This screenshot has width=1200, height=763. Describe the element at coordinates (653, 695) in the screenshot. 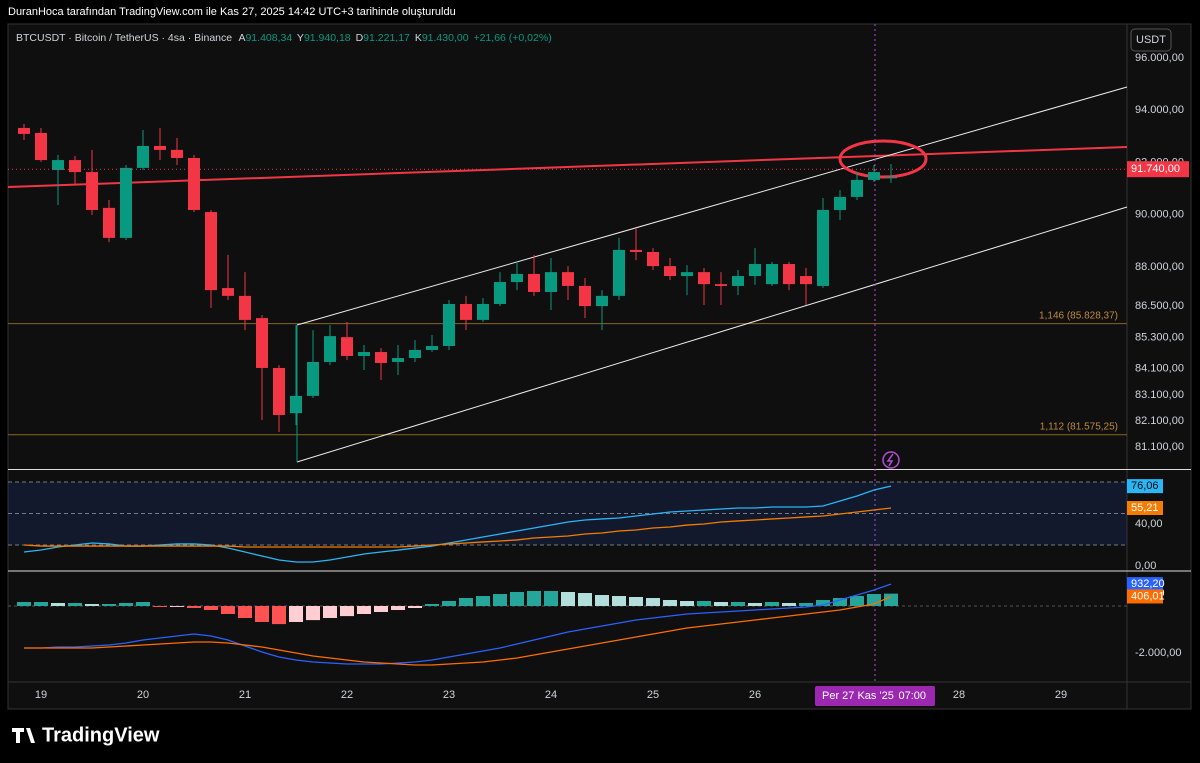

I see `x-tick-label: 25` at that location.